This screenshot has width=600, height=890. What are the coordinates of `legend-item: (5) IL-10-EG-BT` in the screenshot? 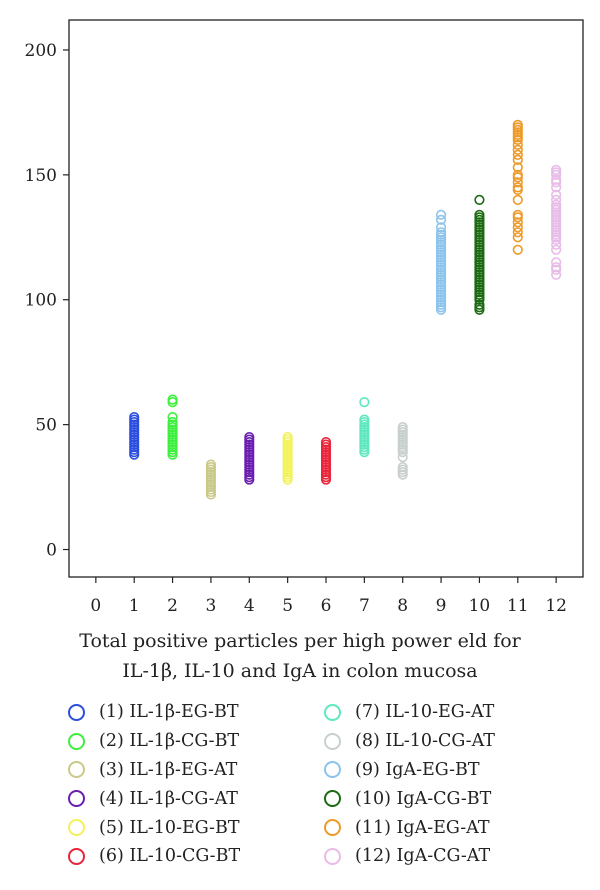 It's located at (154, 827).